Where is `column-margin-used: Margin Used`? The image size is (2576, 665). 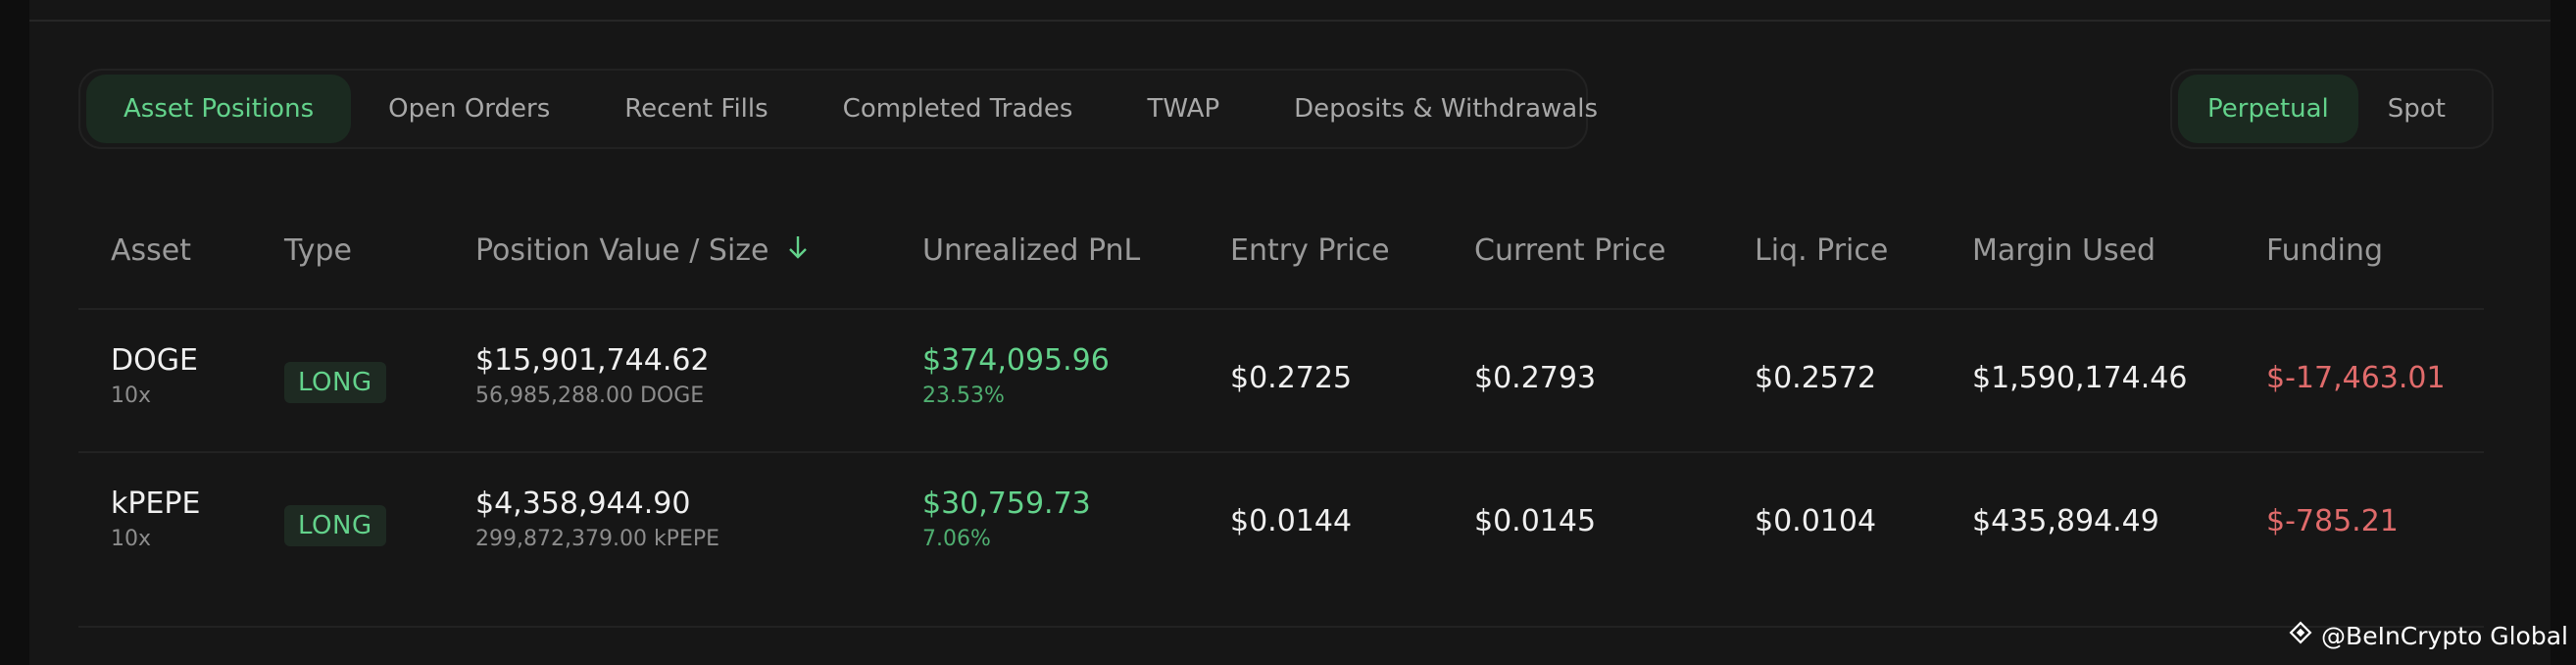 column-margin-used: Margin Used is located at coordinates (2064, 250).